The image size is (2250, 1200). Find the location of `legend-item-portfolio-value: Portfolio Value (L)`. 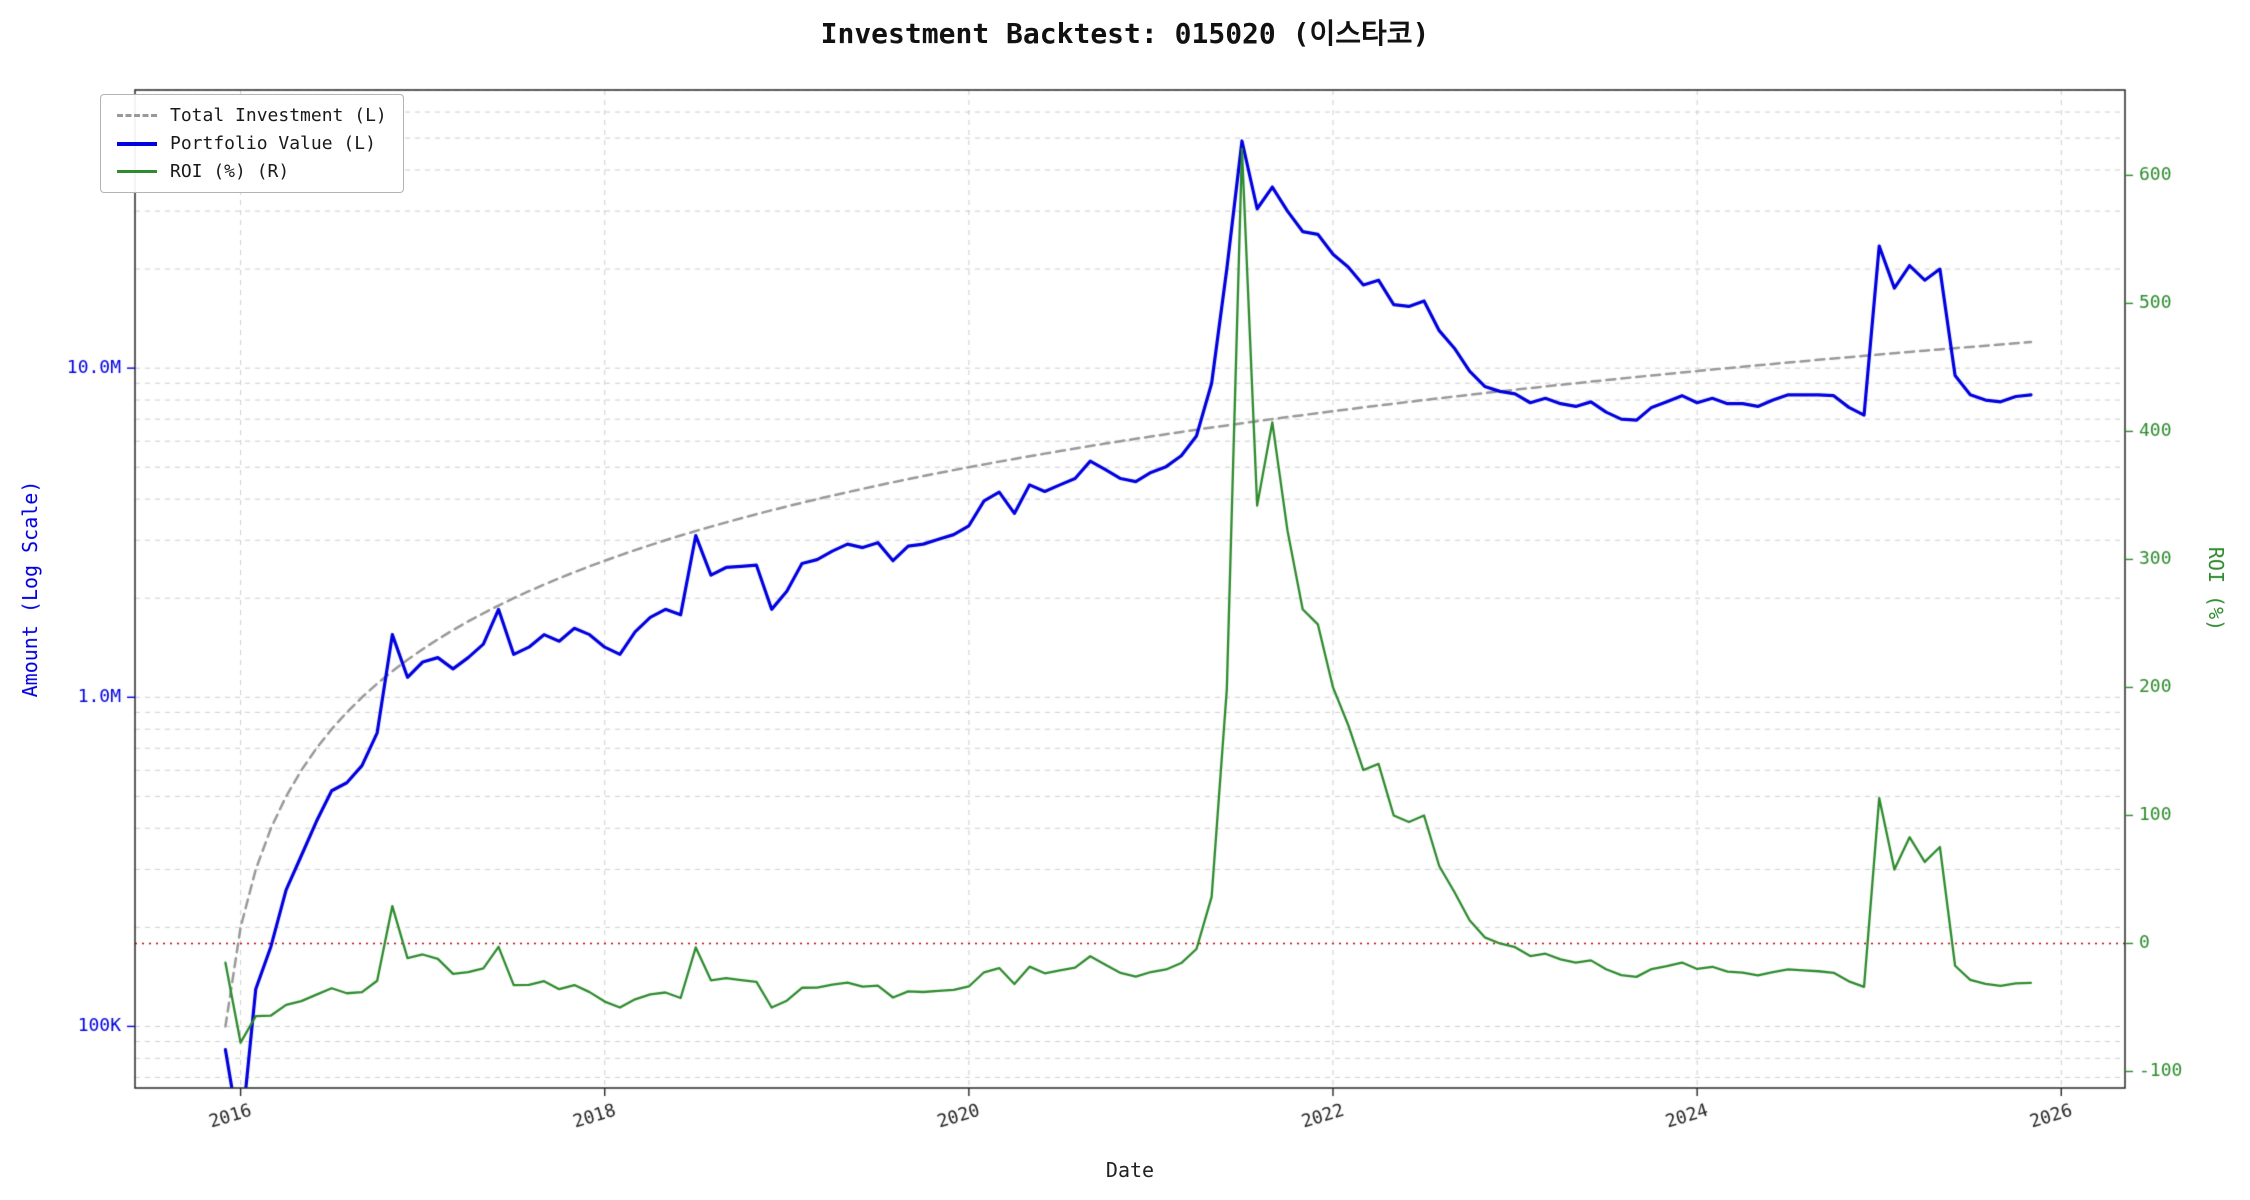

legend-item-portfolio-value: Portfolio Value (L) is located at coordinates (252, 143).